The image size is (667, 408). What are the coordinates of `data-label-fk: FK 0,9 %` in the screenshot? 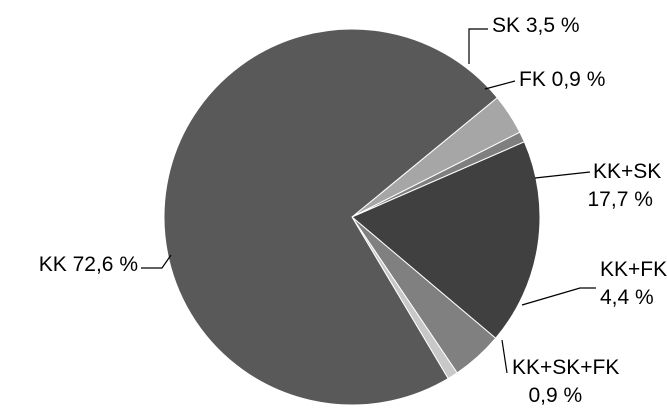 It's located at (562, 79).